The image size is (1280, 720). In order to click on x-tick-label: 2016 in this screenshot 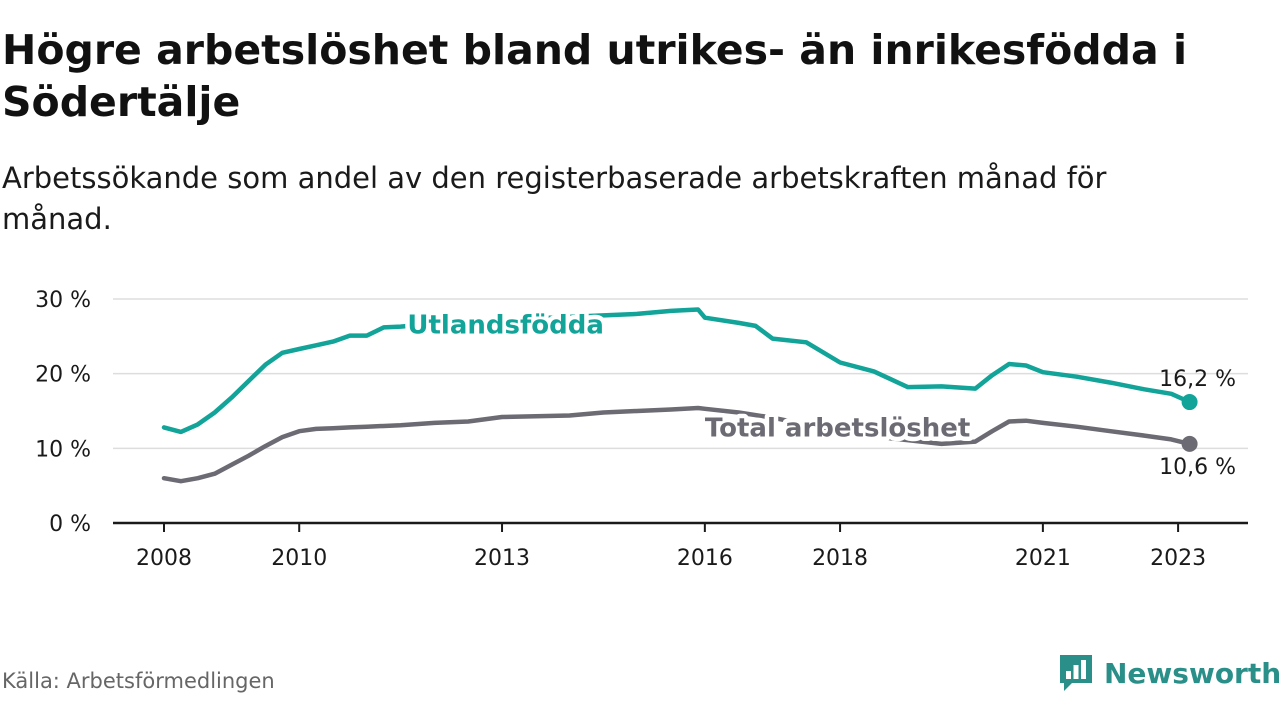, I will do `click(705, 558)`.